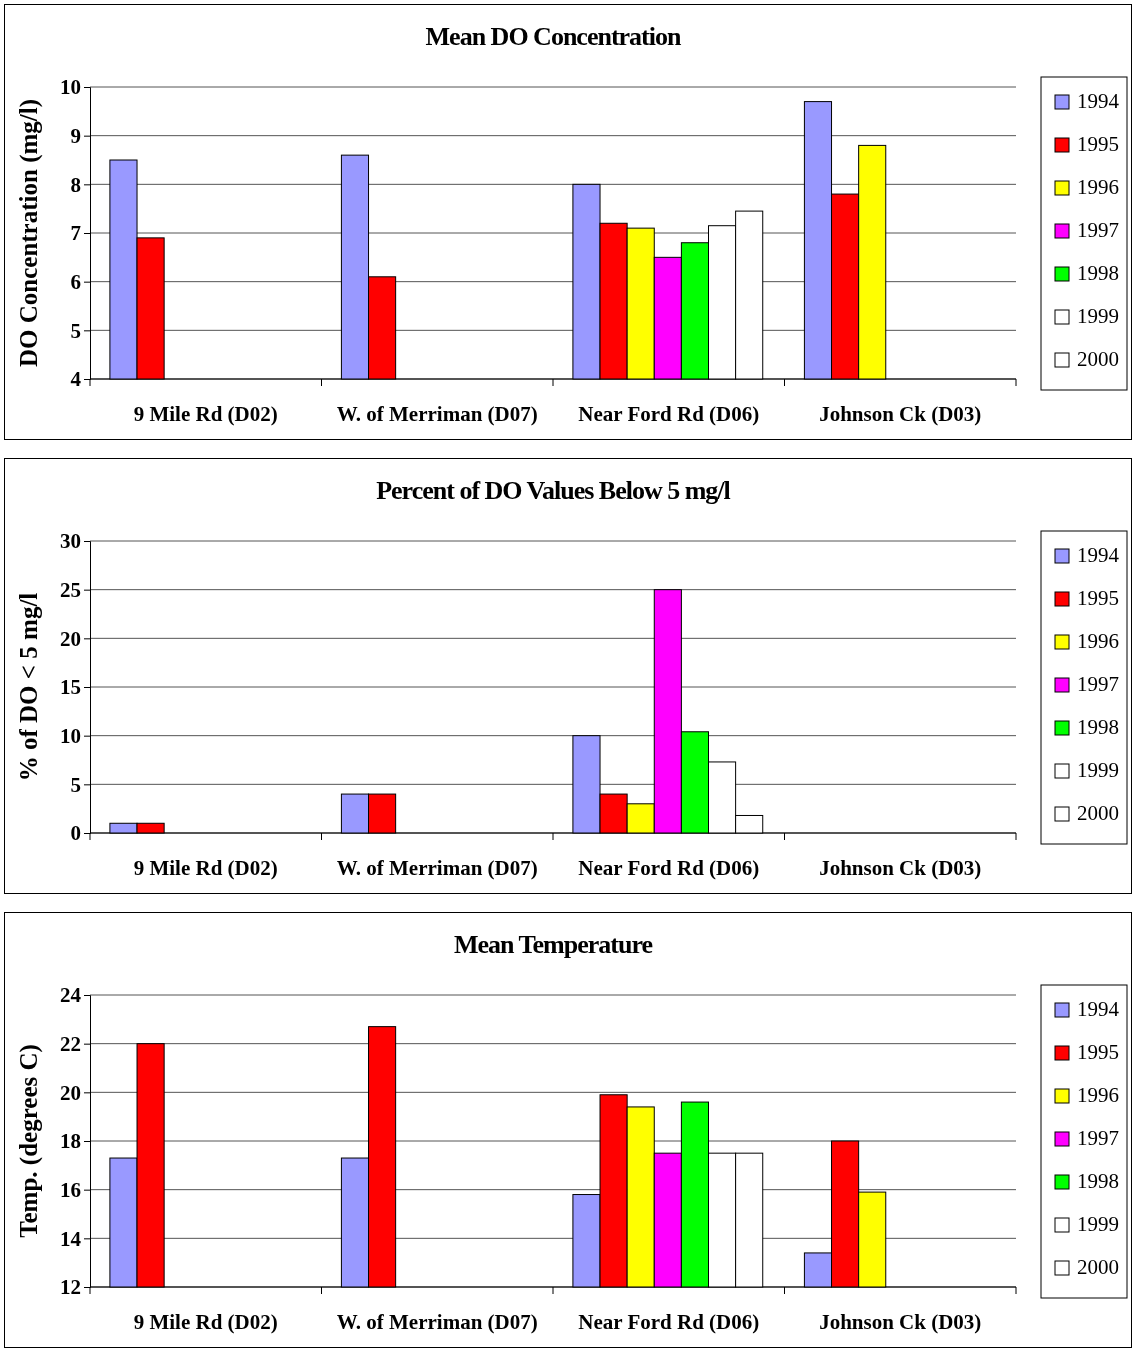 Image resolution: width=1134 pixels, height=1350 pixels. Describe the element at coordinates (70, 1043) in the screenshot. I see `y-tick-label: 22` at that location.